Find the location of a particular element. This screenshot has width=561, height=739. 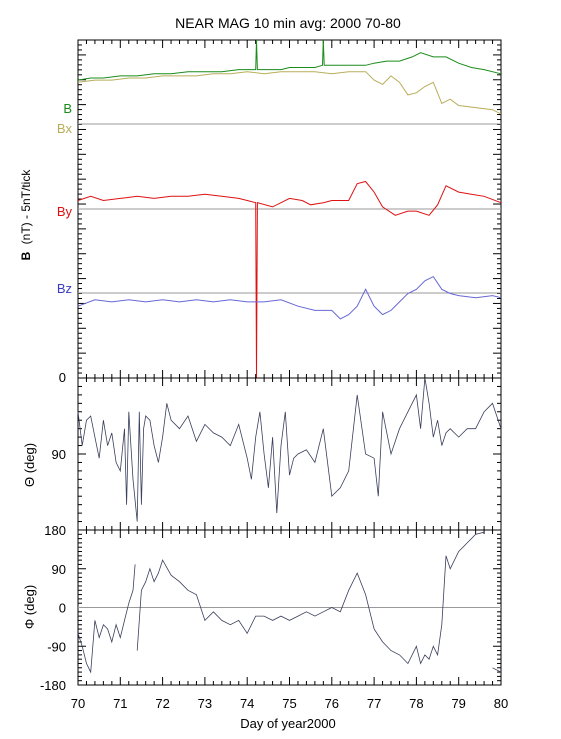

phi-y-tick-label: 90 is located at coordinates (59, 569).